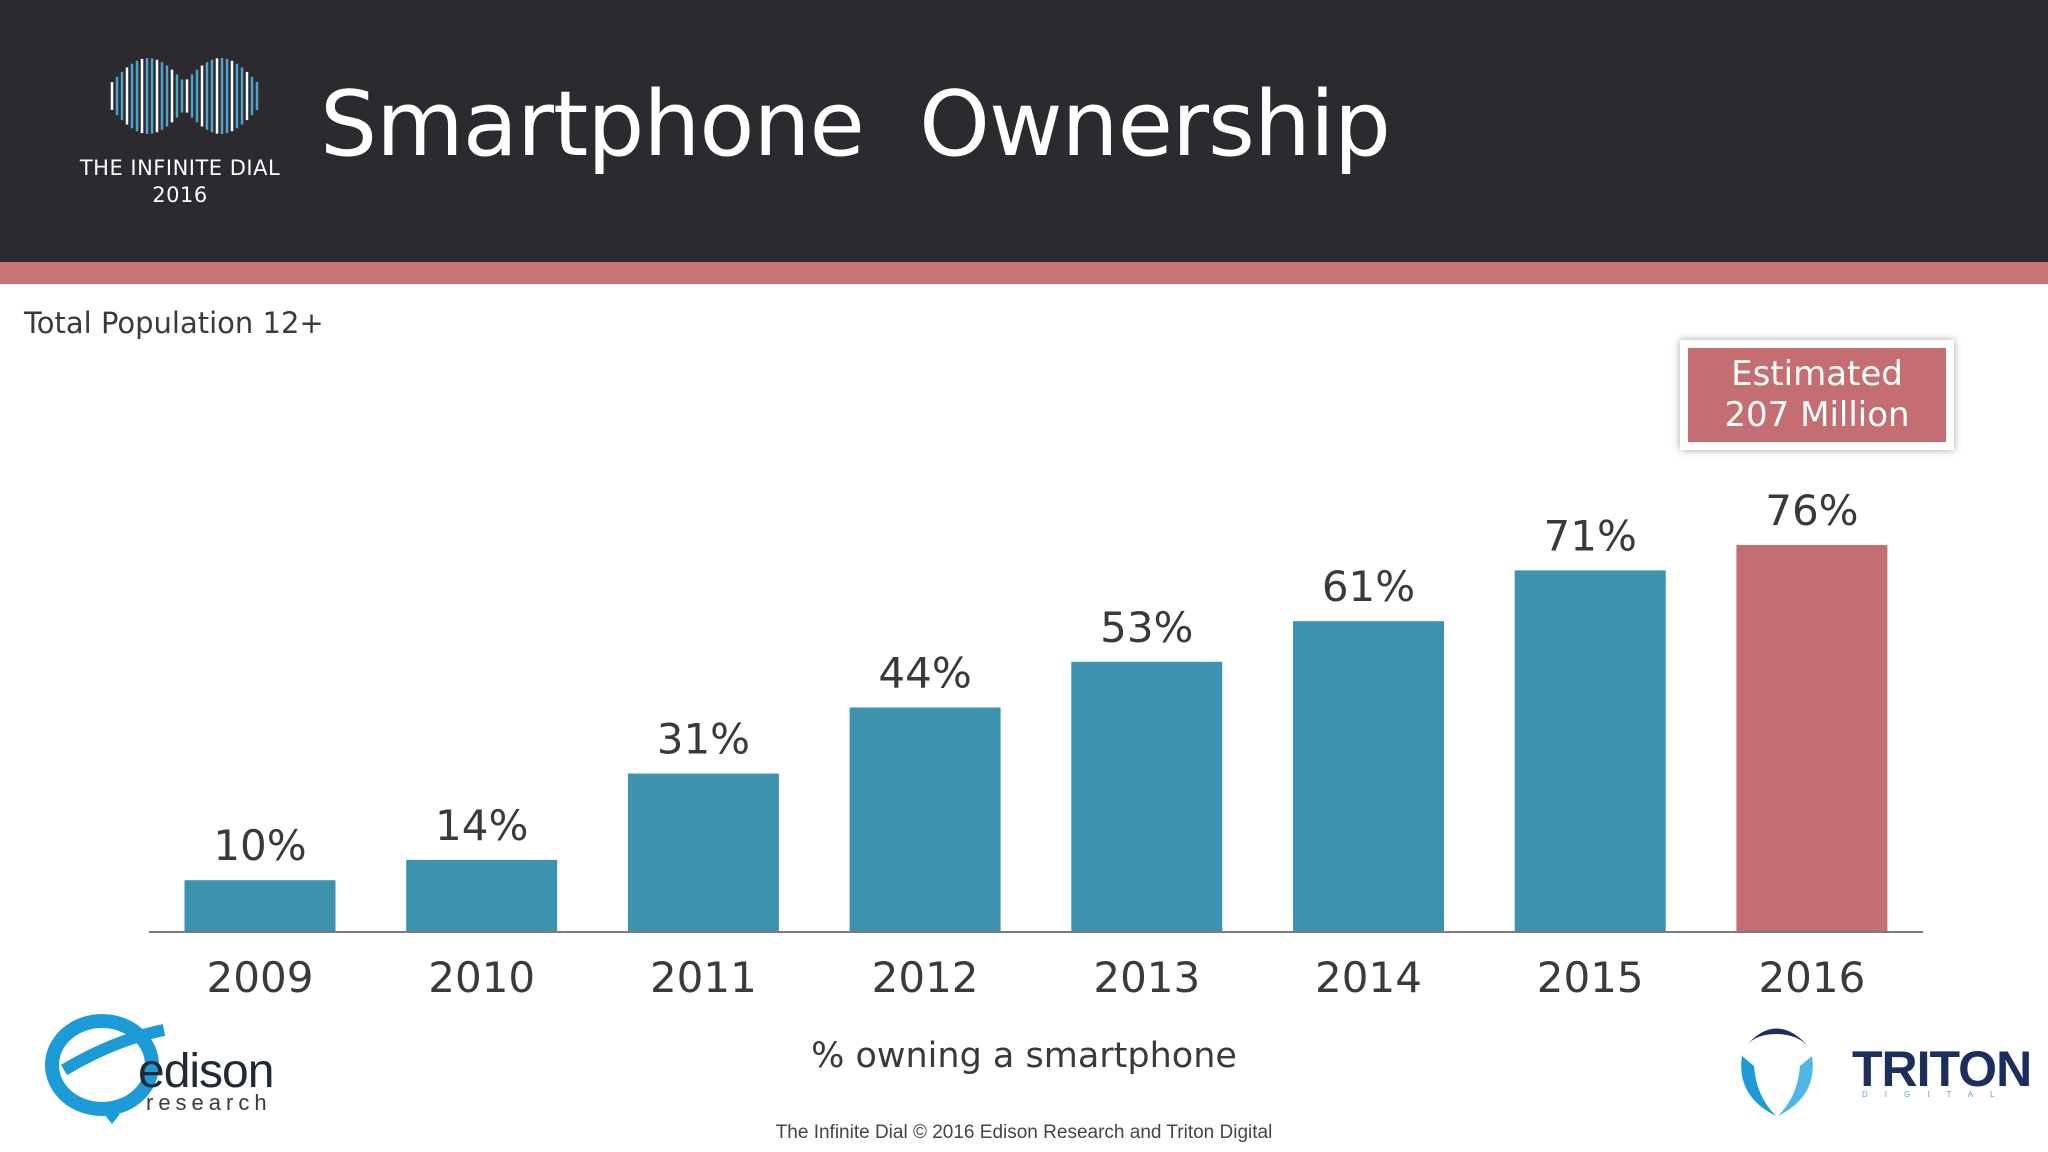 The width and height of the screenshot is (2048, 1152). Describe the element at coordinates (174, 323) in the screenshot. I see `population-subtitle: Total Population 12+` at that location.